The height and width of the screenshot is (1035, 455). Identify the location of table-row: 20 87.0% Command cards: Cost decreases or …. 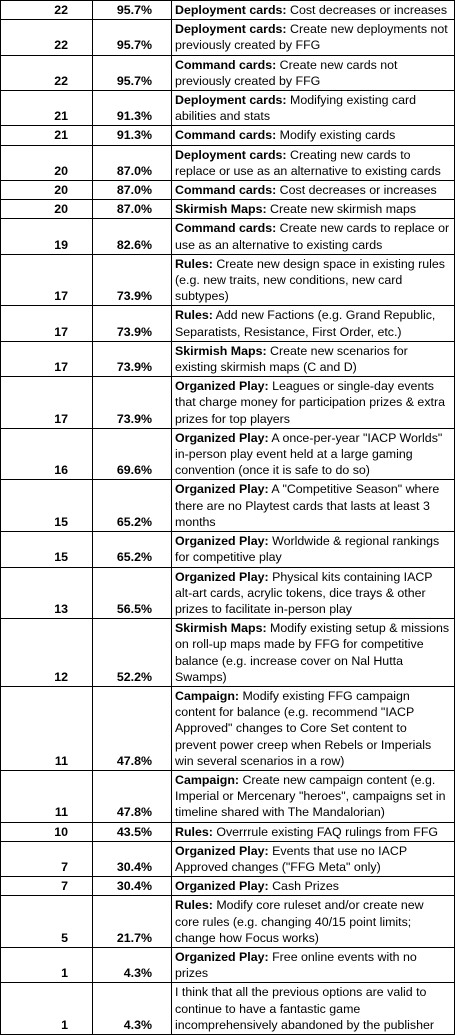
(227, 190).